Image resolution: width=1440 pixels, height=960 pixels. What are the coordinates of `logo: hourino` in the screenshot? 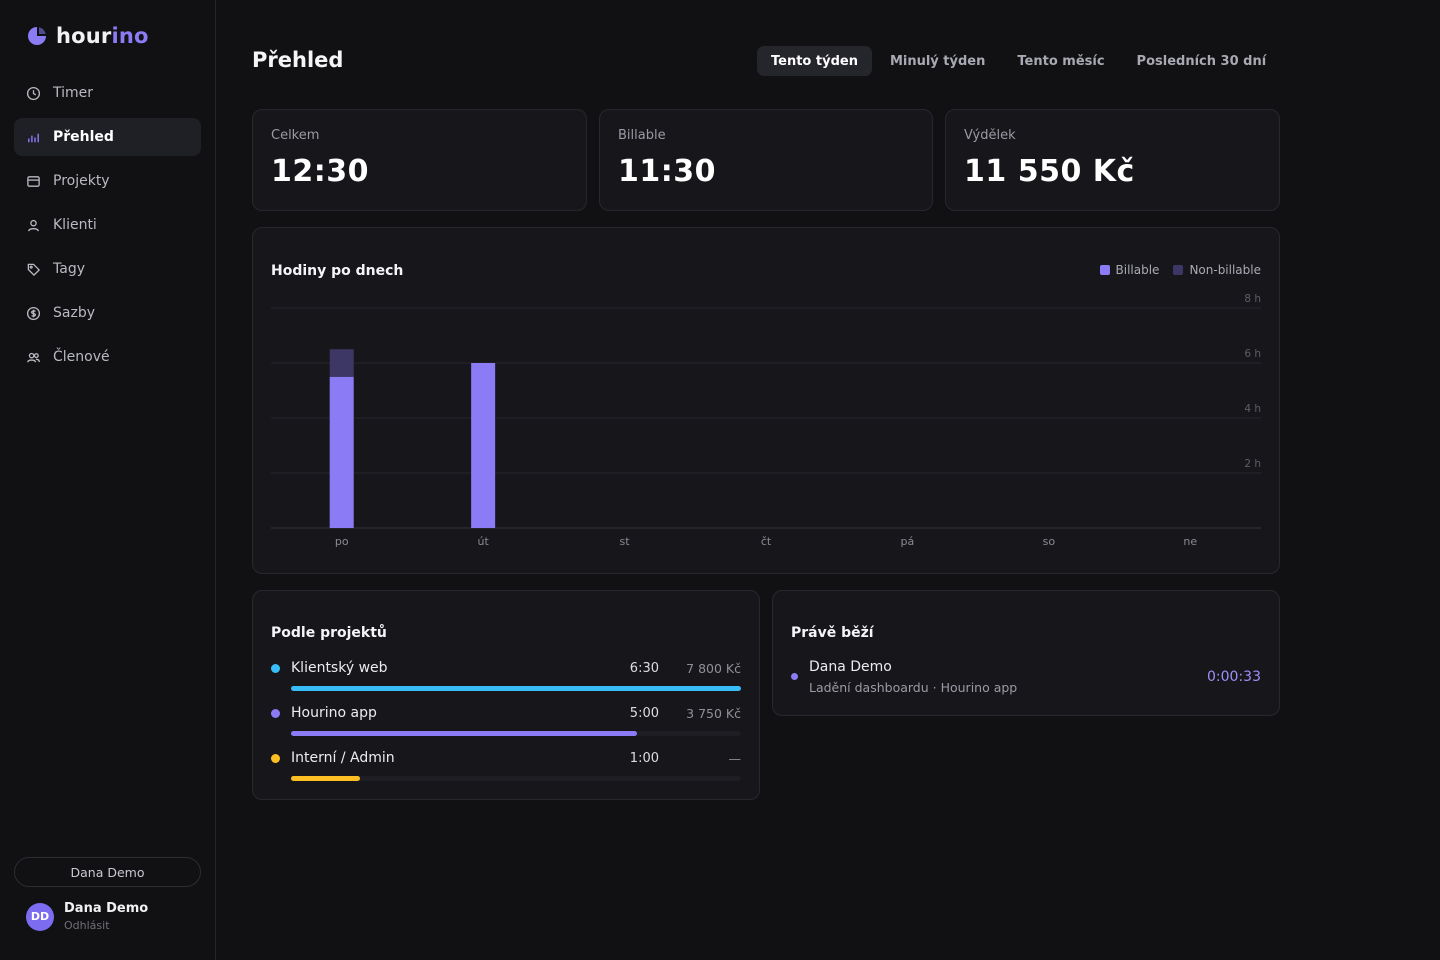 It's located at (87, 36).